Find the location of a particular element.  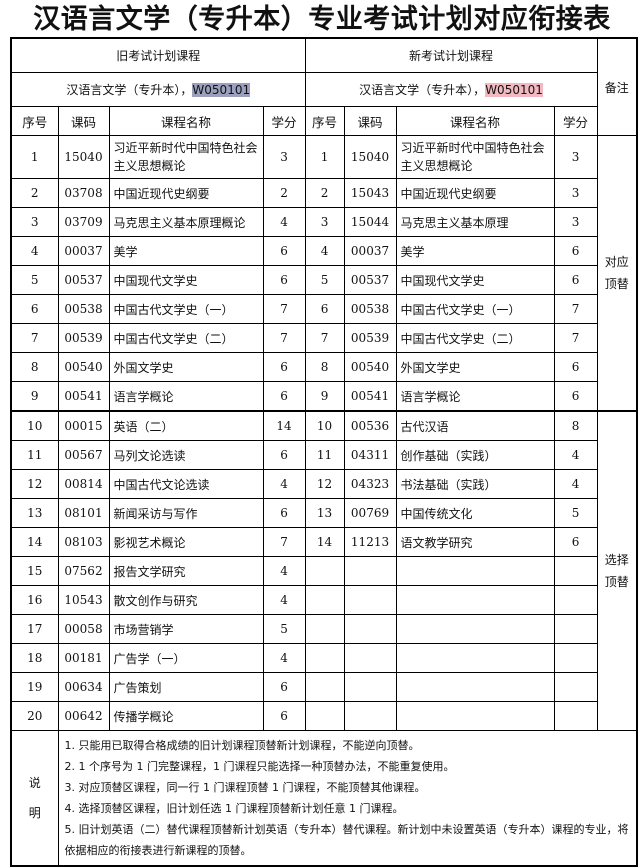

table-row: 2 03708 中国近现代史纲要 2 2 15043 中国近现代史纲要 3 is located at coordinates (323, 193).